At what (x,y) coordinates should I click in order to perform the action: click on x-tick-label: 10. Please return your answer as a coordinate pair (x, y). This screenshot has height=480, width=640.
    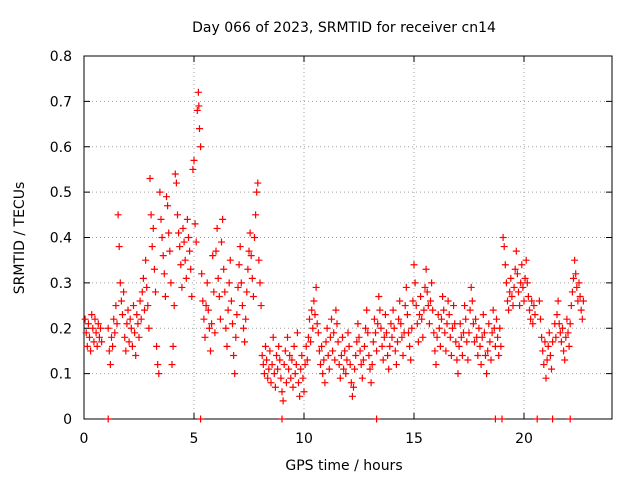
    Looking at the image, I should click on (304, 439).